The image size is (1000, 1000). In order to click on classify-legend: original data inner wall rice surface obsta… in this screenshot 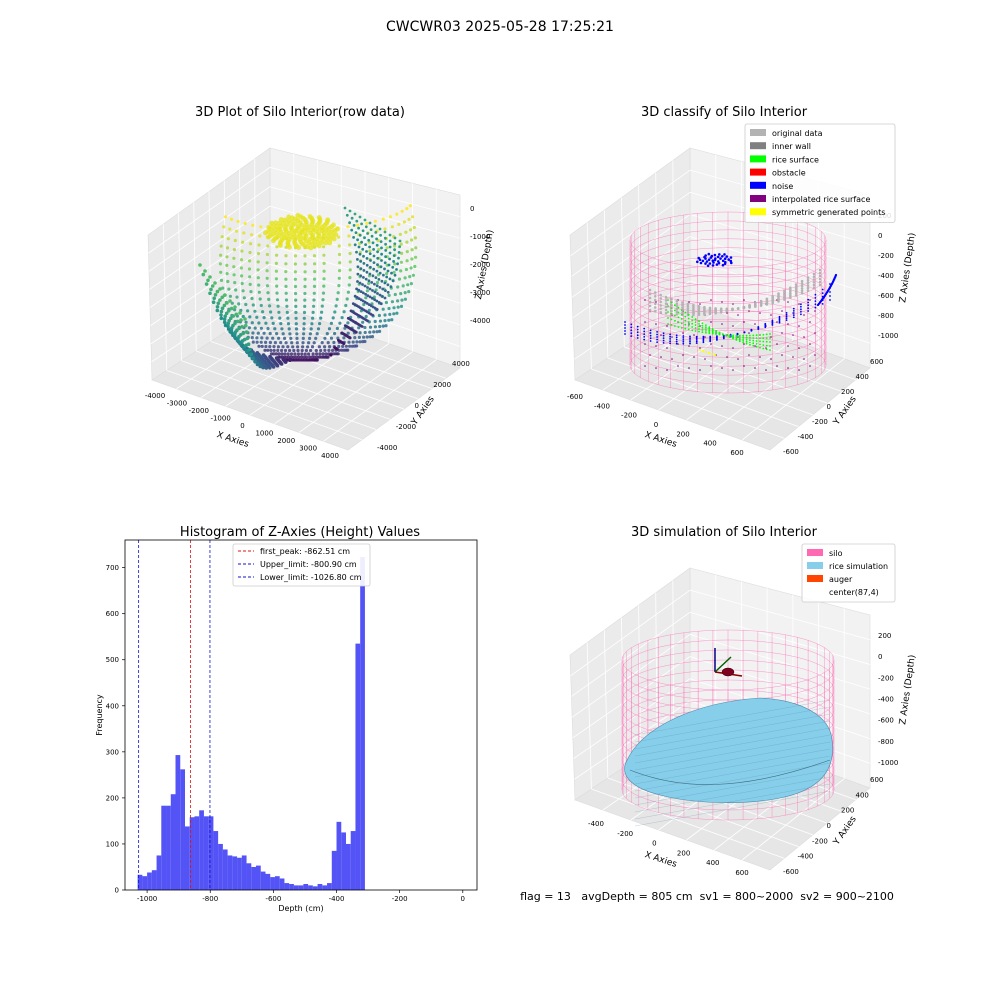, I will do `click(820, 173)`.